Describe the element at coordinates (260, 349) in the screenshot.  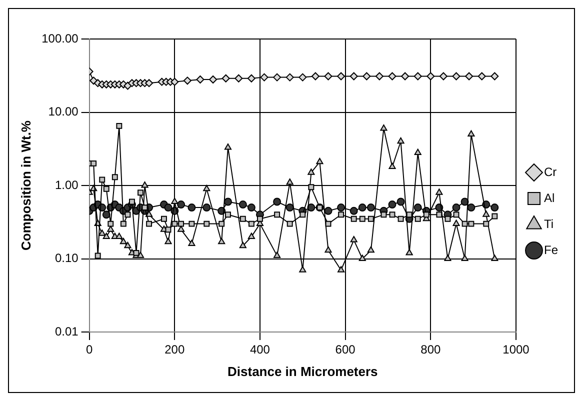
I see `x-tick-label: 400` at that location.